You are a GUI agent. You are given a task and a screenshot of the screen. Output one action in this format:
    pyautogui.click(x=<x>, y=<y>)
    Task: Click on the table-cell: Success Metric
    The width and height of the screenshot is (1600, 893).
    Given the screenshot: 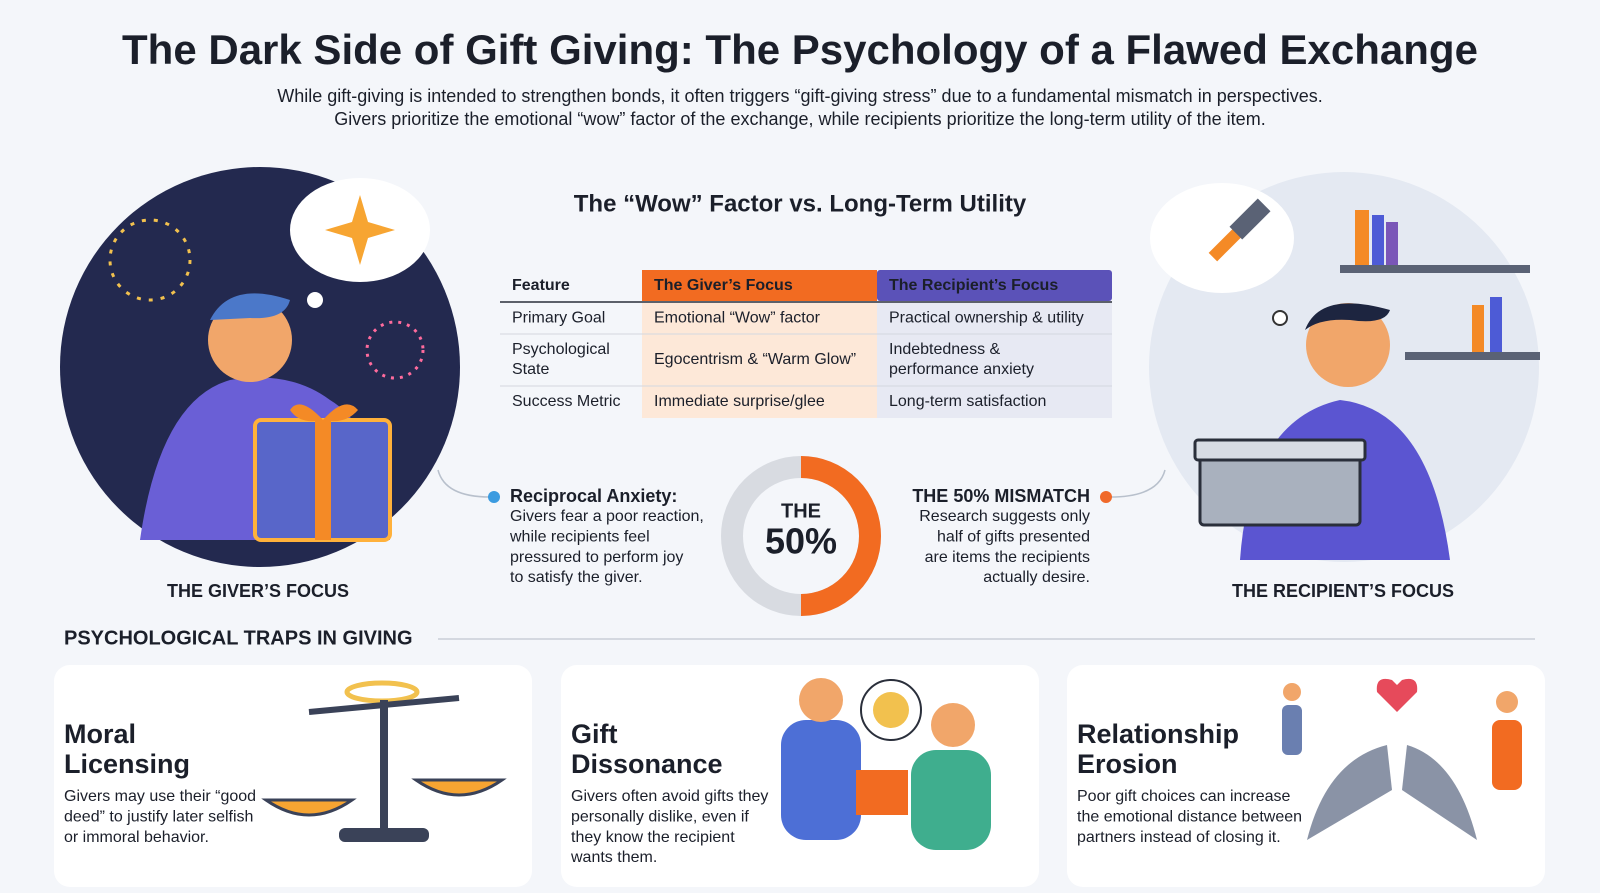 What is the action you would take?
    pyautogui.click(x=566, y=401)
    